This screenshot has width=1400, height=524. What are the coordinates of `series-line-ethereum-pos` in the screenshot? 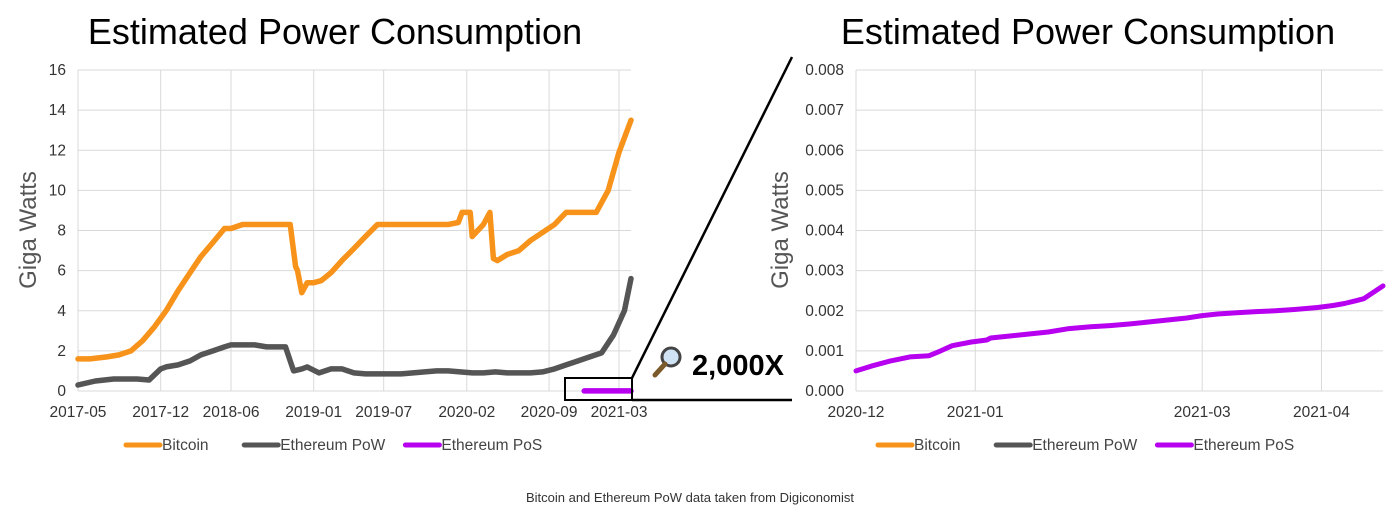 It's located at (1119, 328).